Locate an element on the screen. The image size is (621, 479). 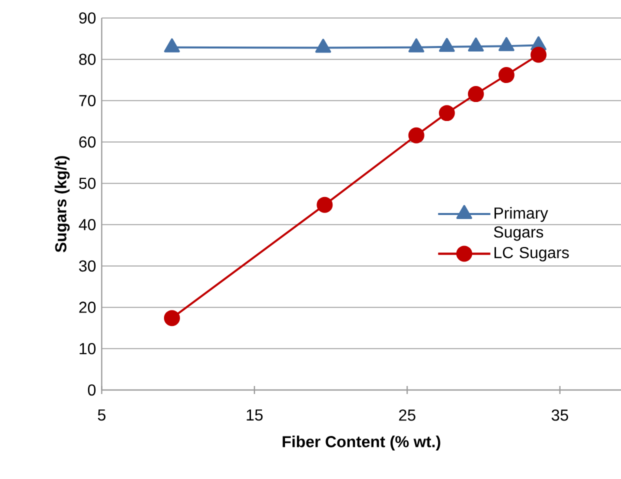
y-tick-label: 40 is located at coordinates (87, 224).